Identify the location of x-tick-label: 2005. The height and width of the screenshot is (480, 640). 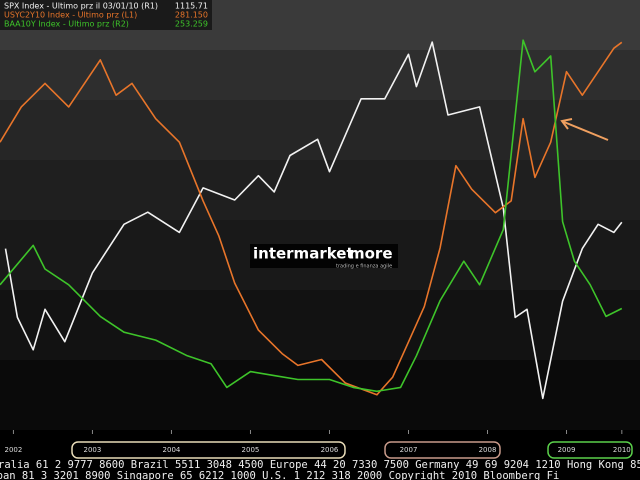
(251, 450).